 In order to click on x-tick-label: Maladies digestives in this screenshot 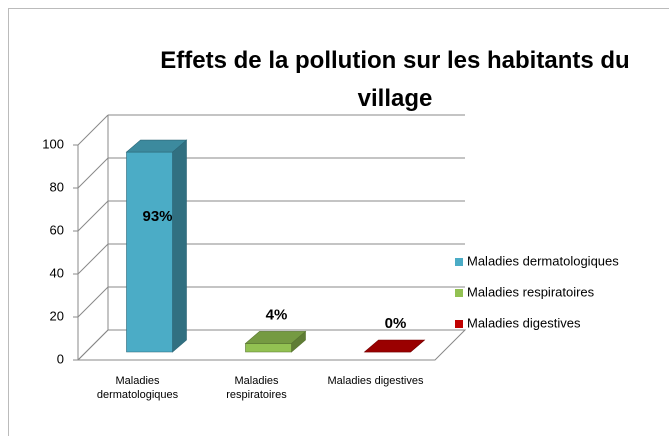, I will do `click(375, 381)`.